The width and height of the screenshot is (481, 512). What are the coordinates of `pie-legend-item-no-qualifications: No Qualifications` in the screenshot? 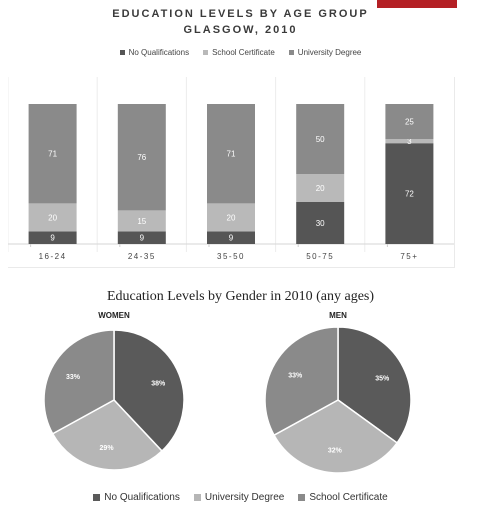 It's located at (136, 497).